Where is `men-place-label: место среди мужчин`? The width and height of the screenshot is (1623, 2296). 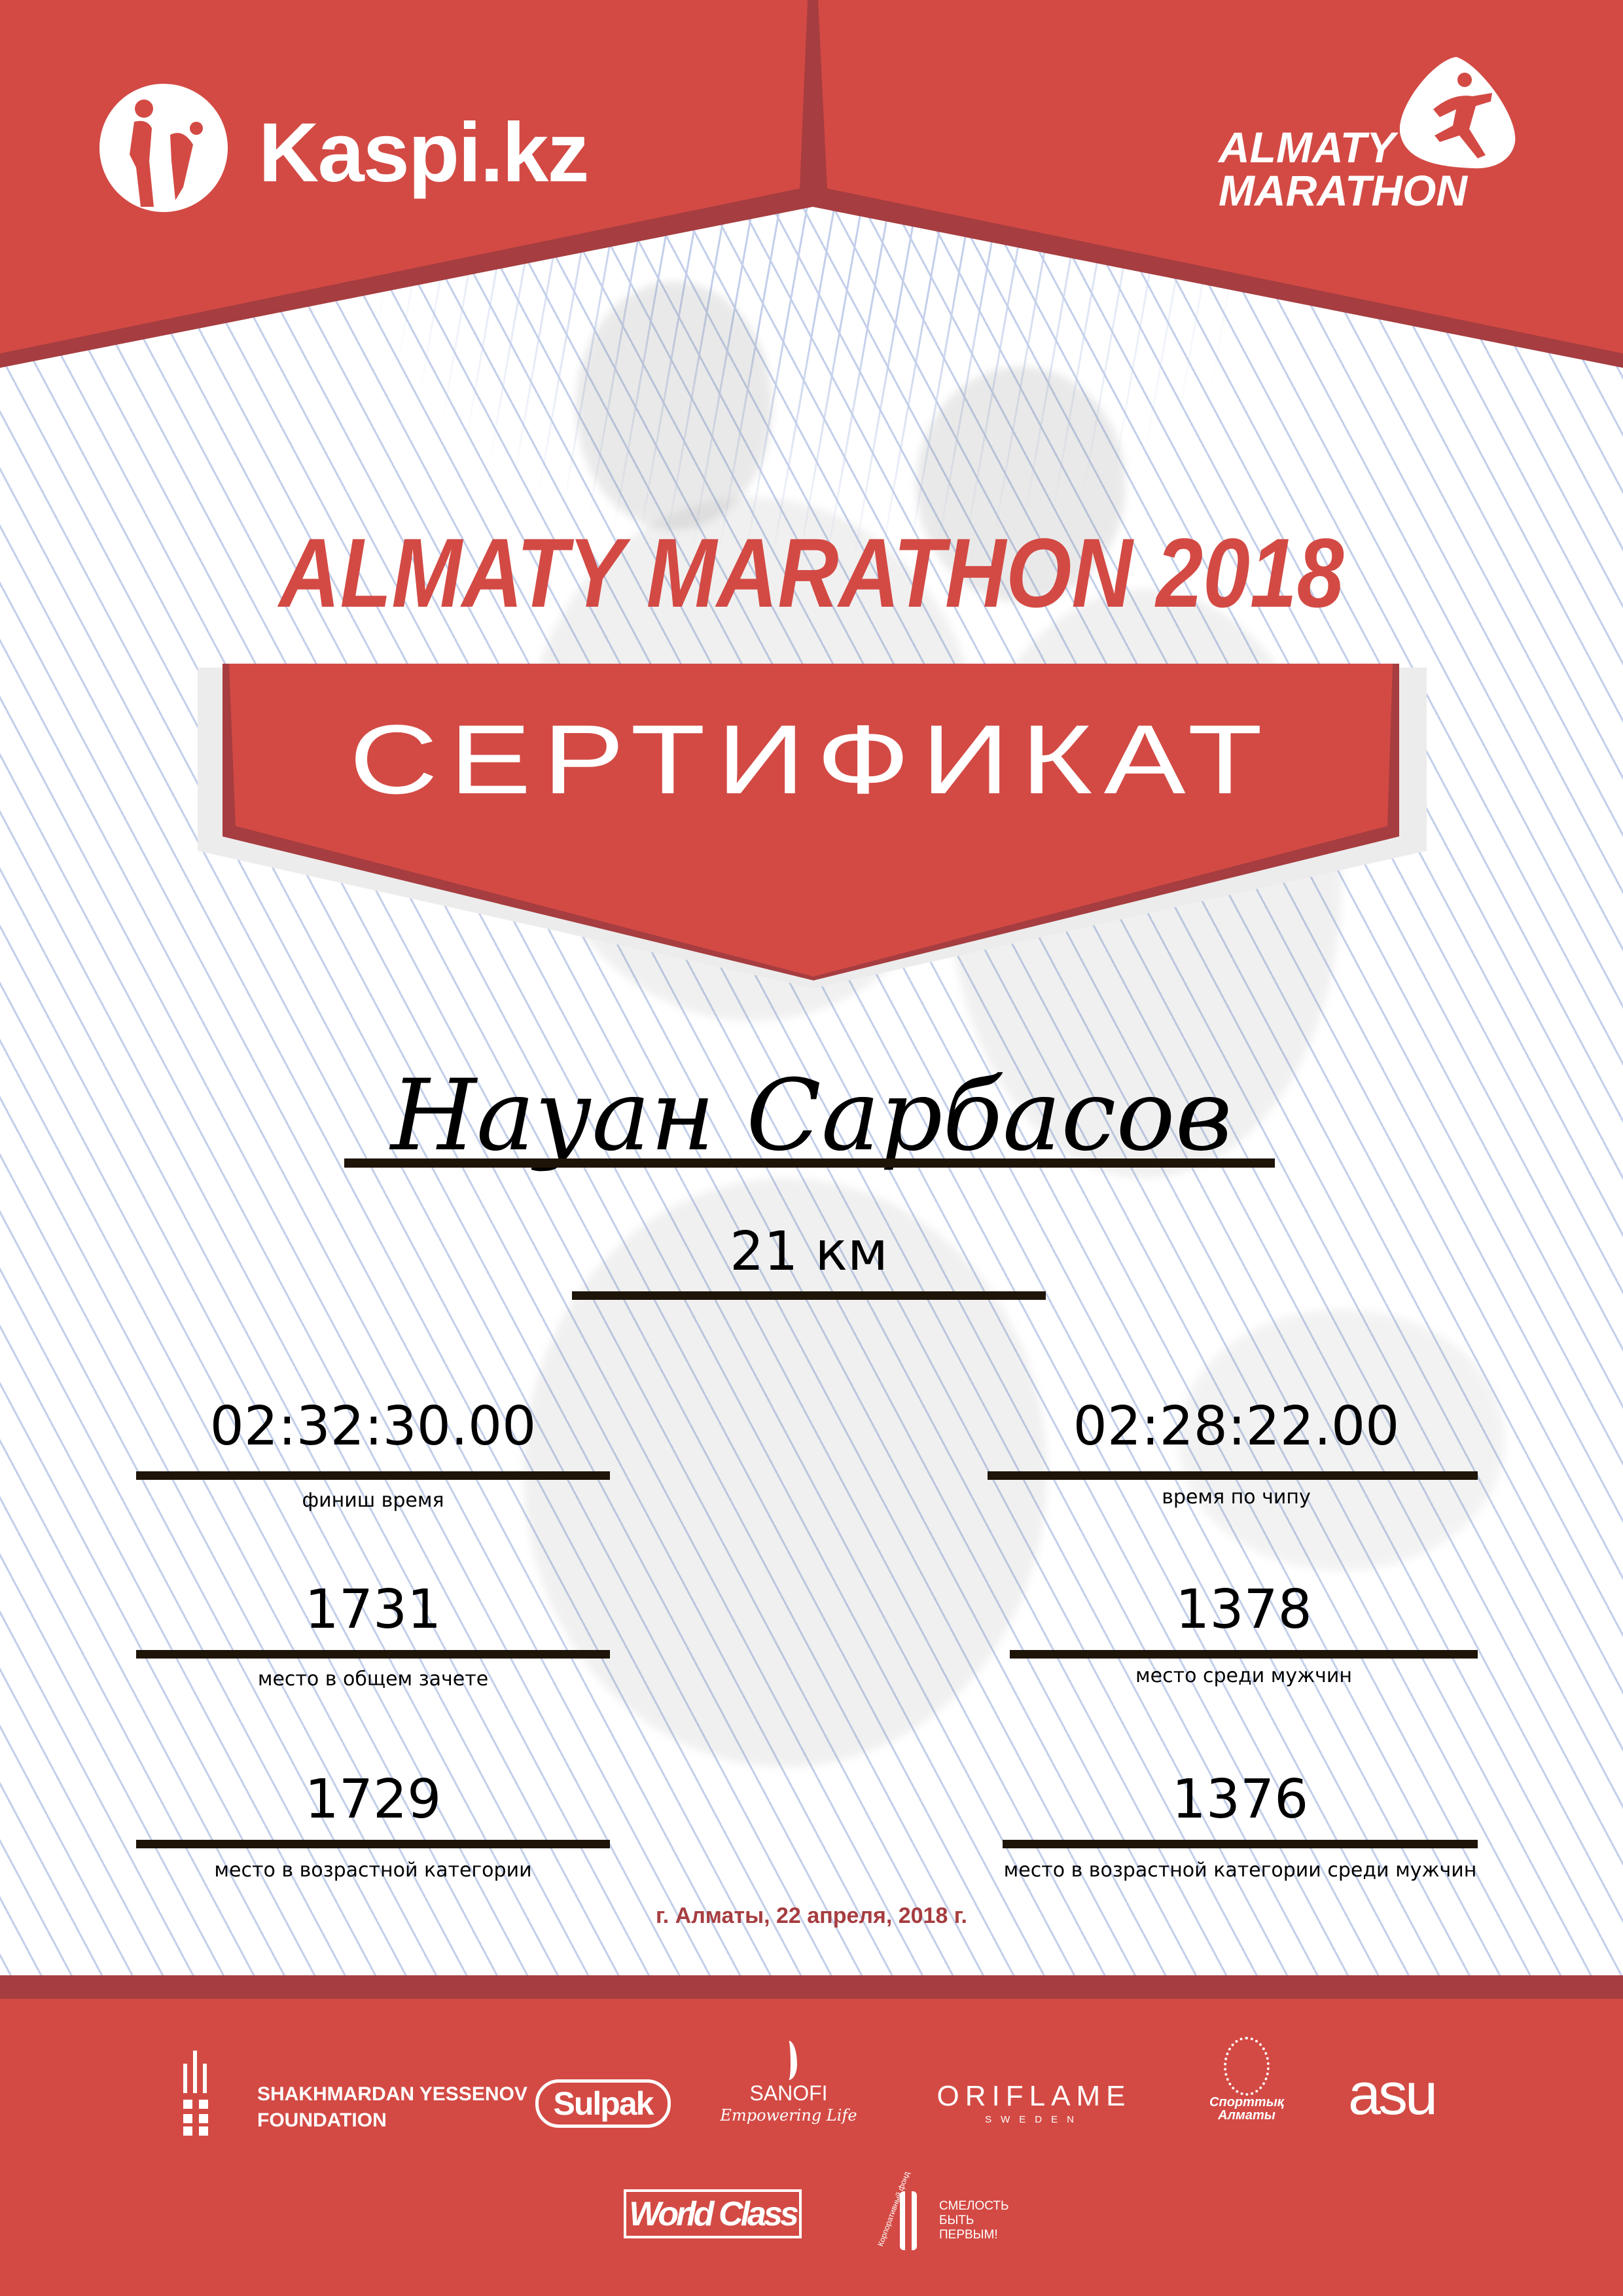 men-place-label: место среди мужчин is located at coordinates (1244, 1675).